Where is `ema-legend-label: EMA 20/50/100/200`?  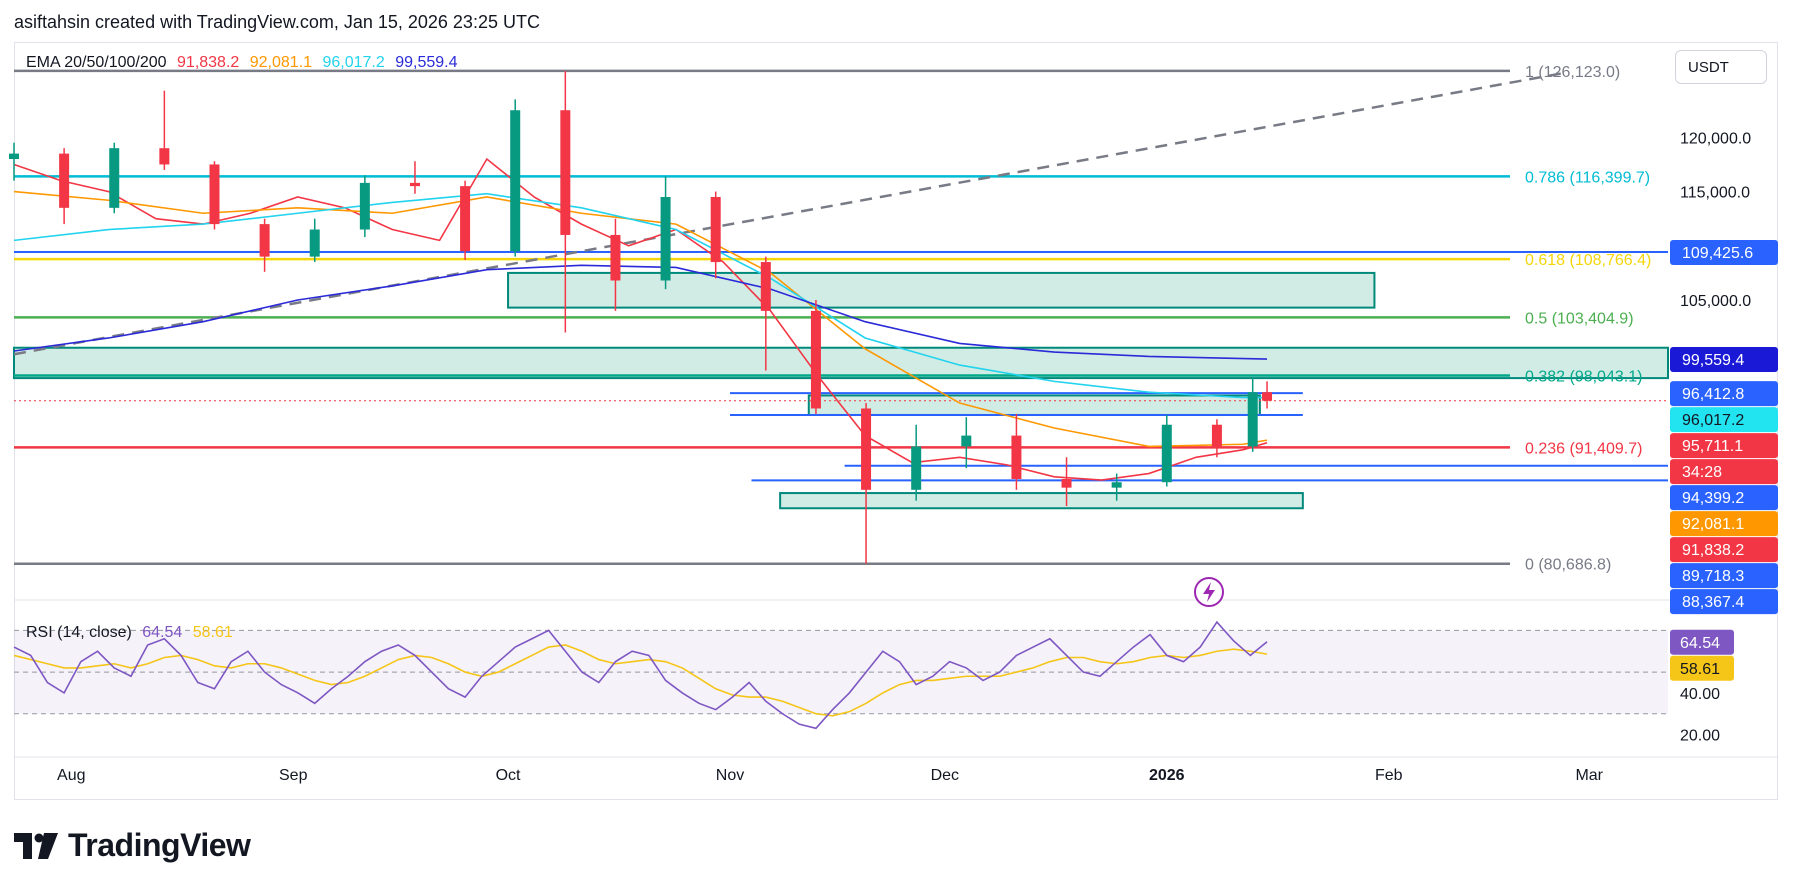
ema-legend-label: EMA 20/50/100/200 is located at coordinates (96, 62).